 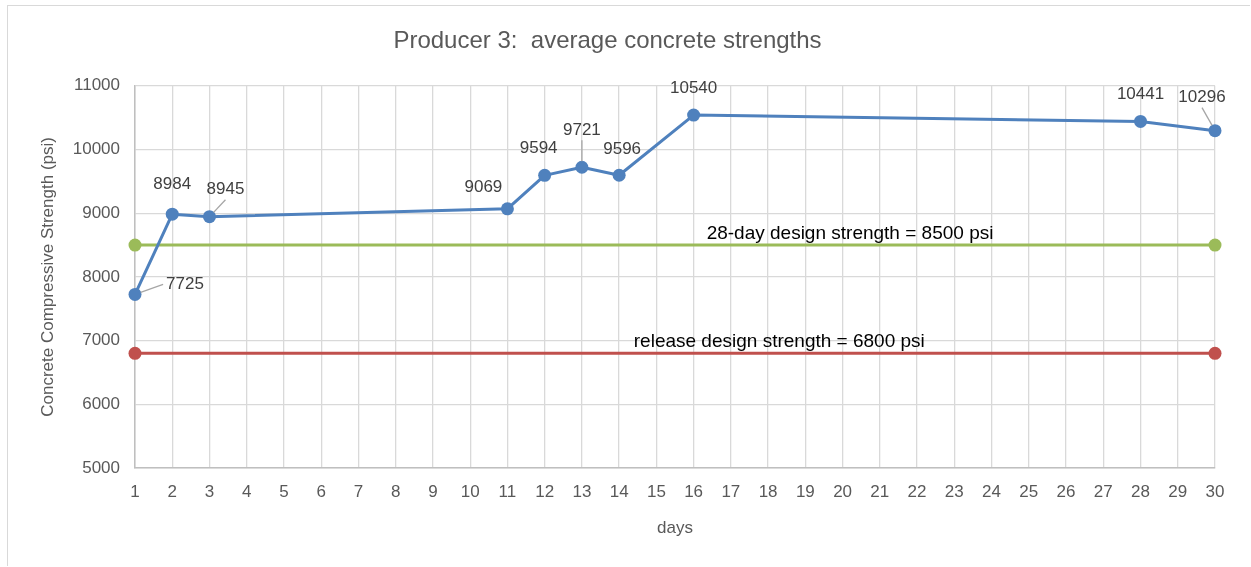 What do you see at coordinates (47, 277) in the screenshot?
I see `y-axis-title: Concrete Compressive Strength (psi)` at bounding box center [47, 277].